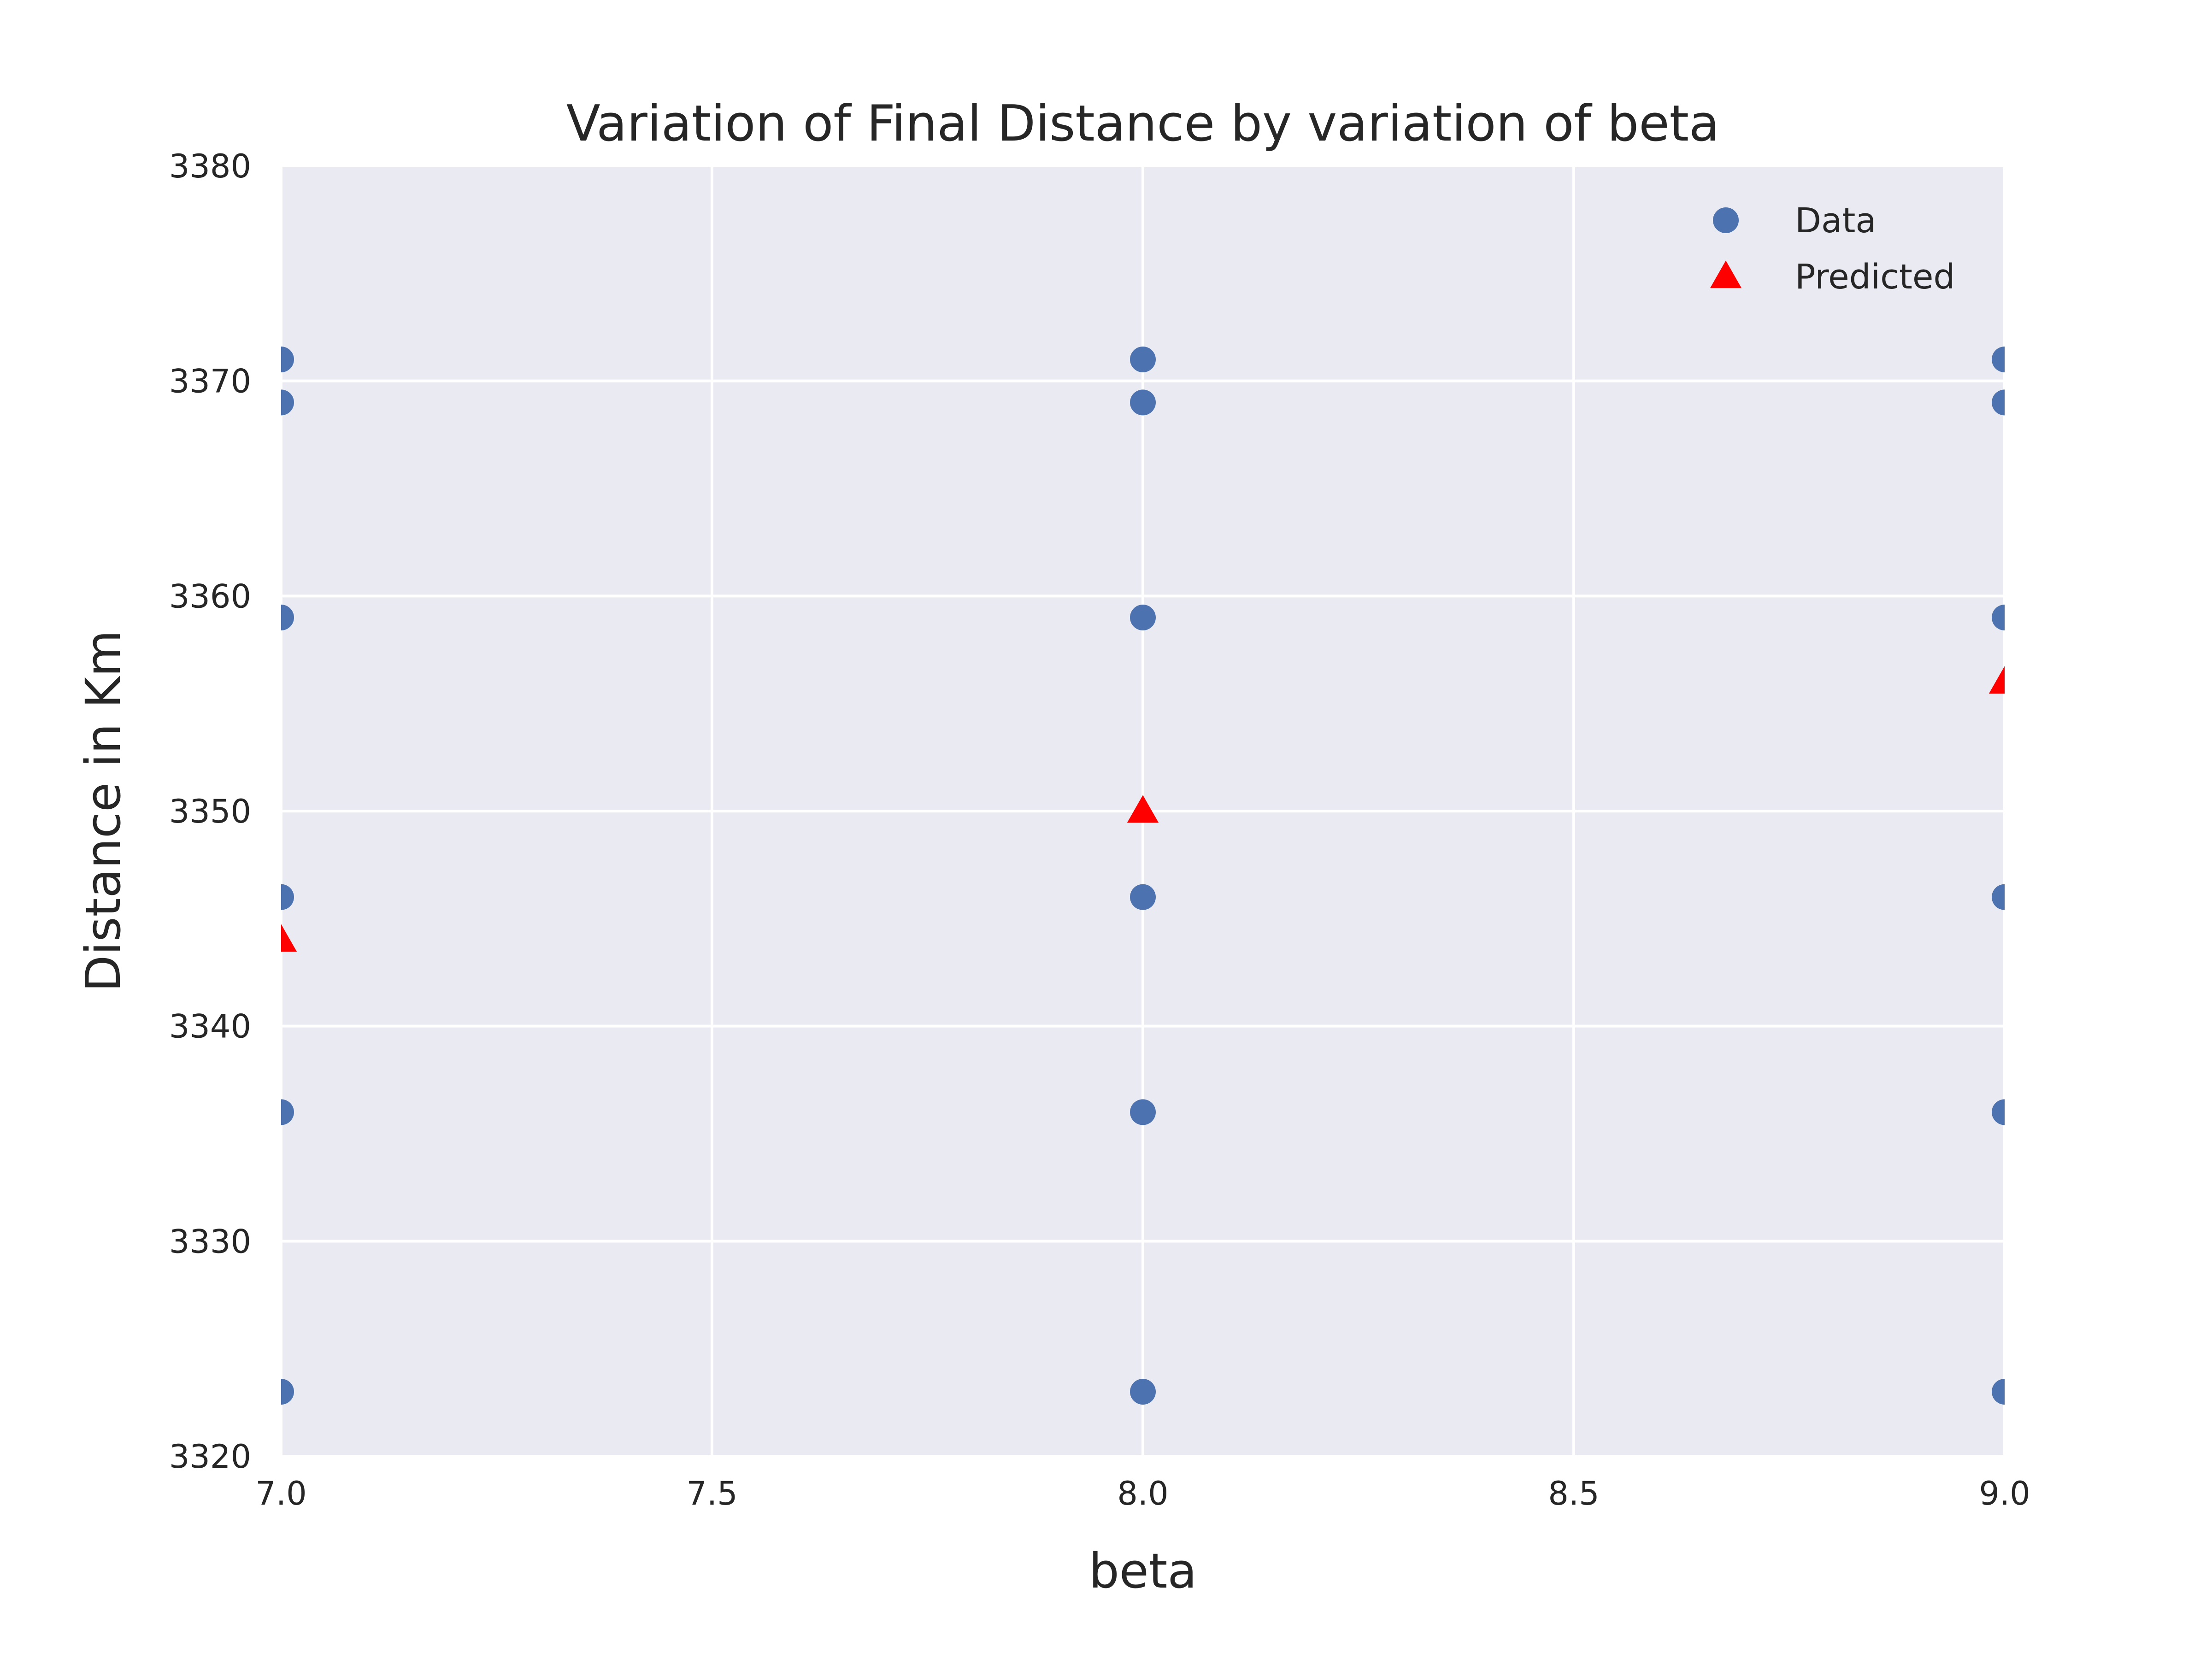  I want to click on y-tick-label: 3360, so click(210, 596).